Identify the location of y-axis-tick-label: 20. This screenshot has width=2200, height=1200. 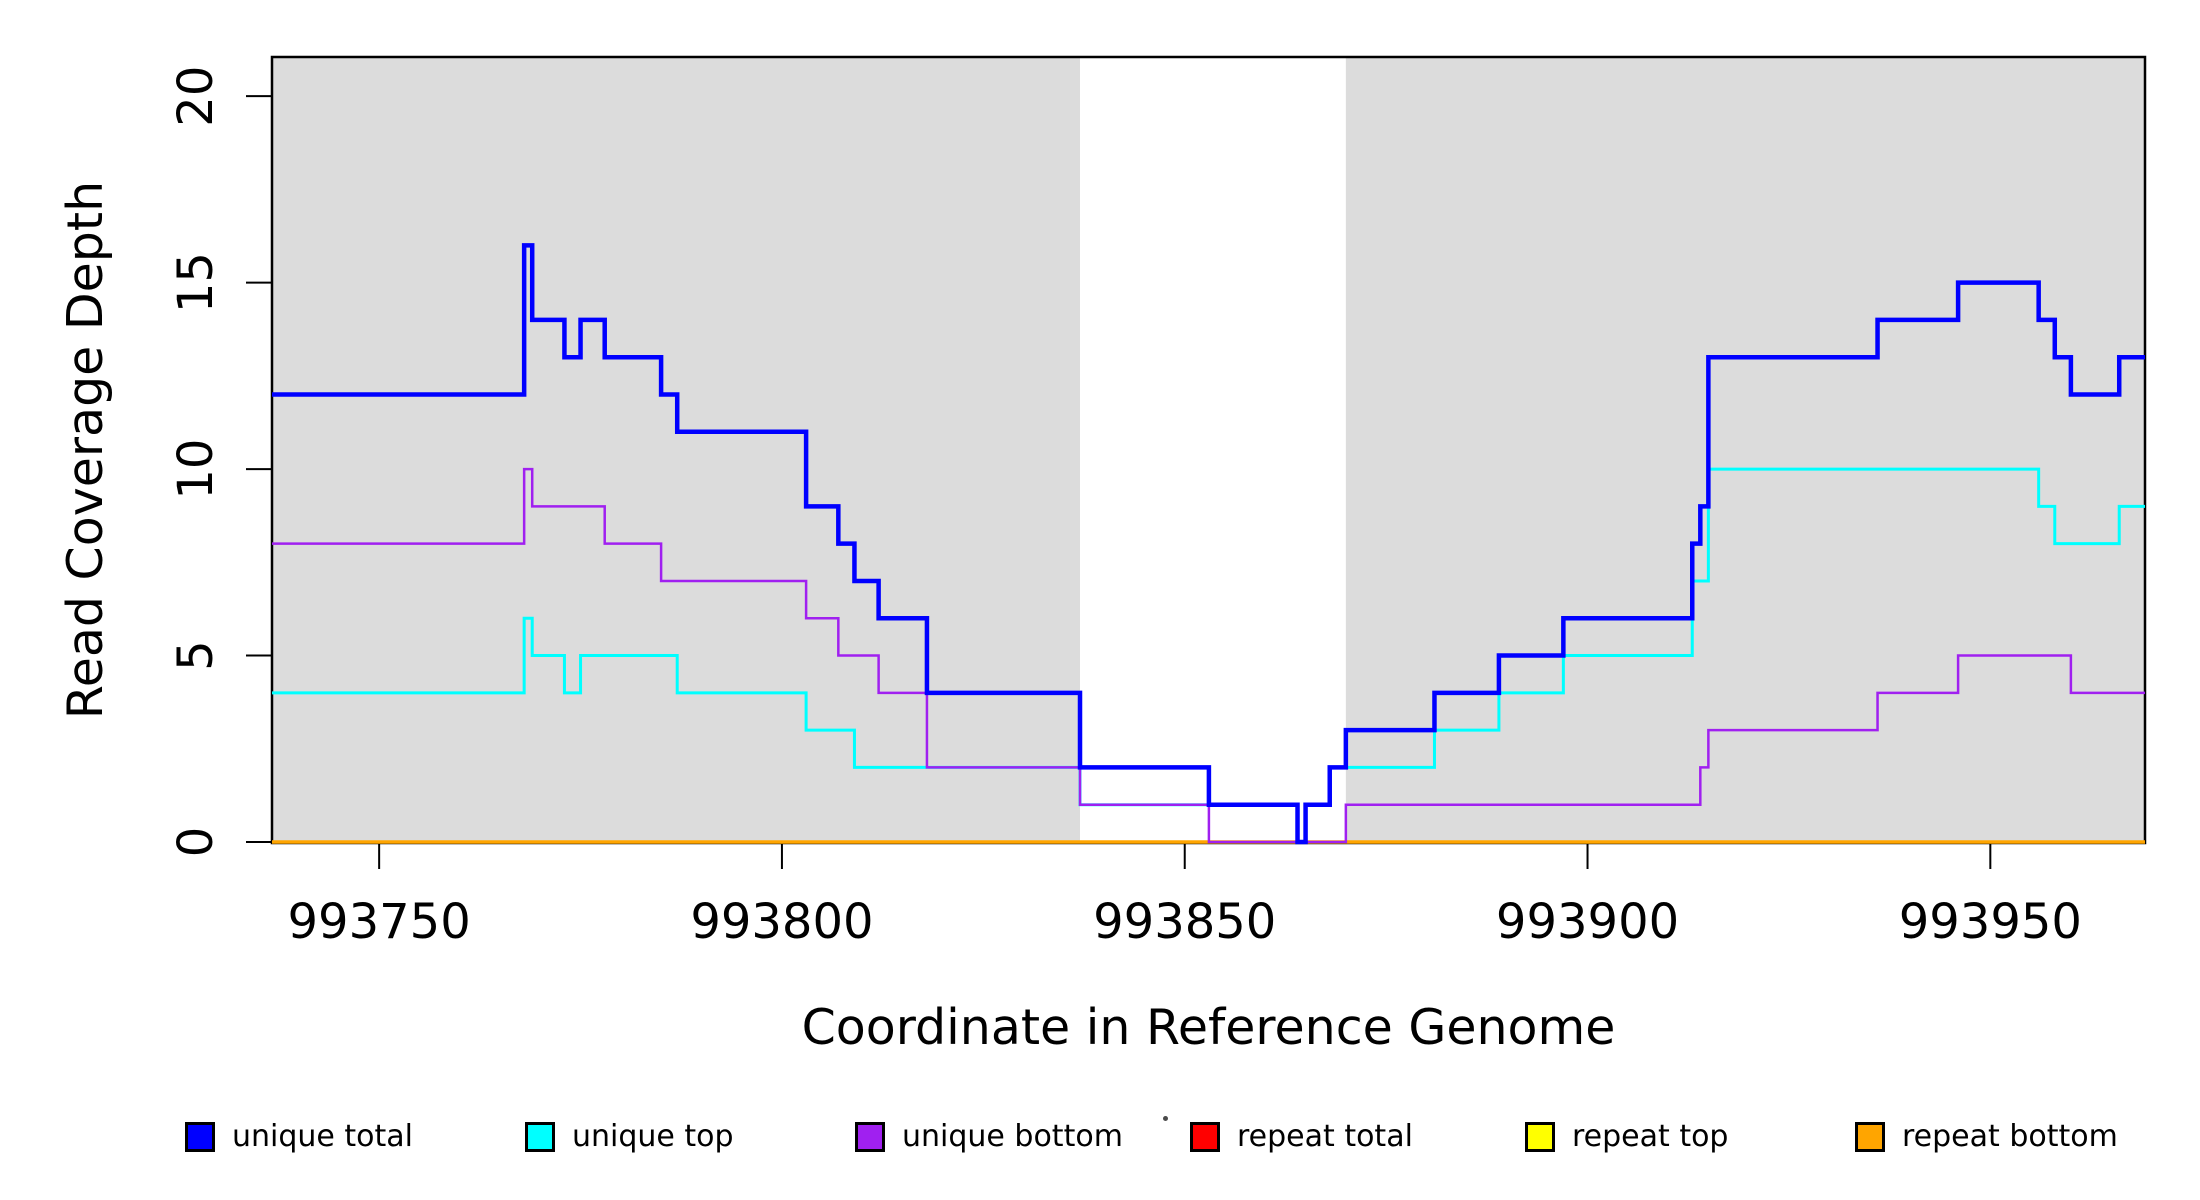
(196, 96).